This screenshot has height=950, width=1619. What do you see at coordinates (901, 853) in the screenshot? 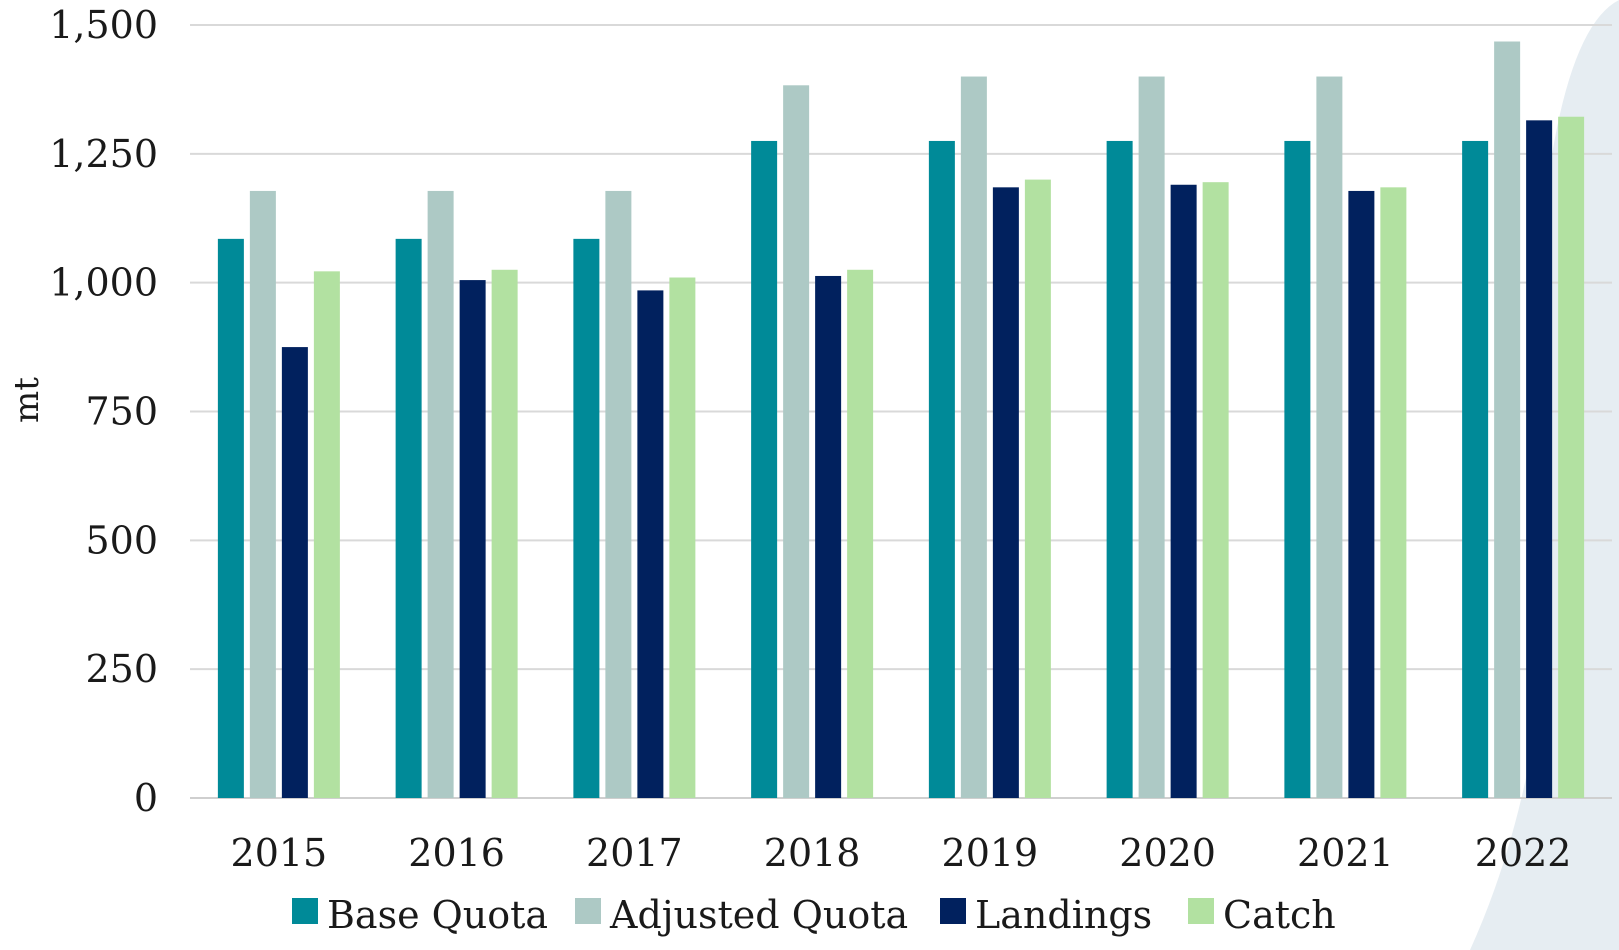
I see `x-tick-labels: 2015 2016 2017 2018 2019 2020 2021 2022` at bounding box center [901, 853].